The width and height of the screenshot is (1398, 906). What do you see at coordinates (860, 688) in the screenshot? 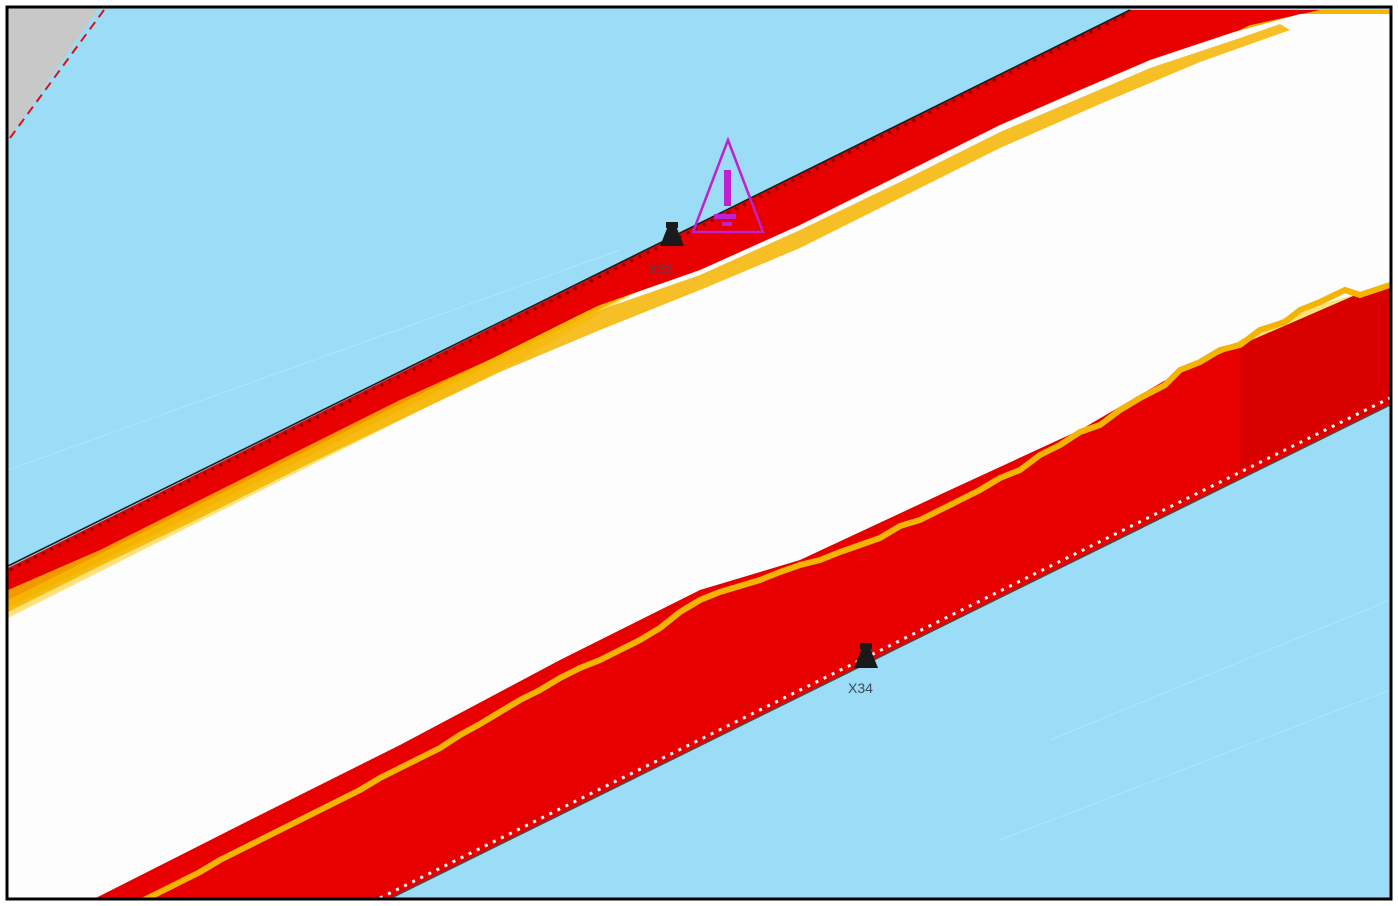
I see `marker-label-x34: X34` at bounding box center [860, 688].